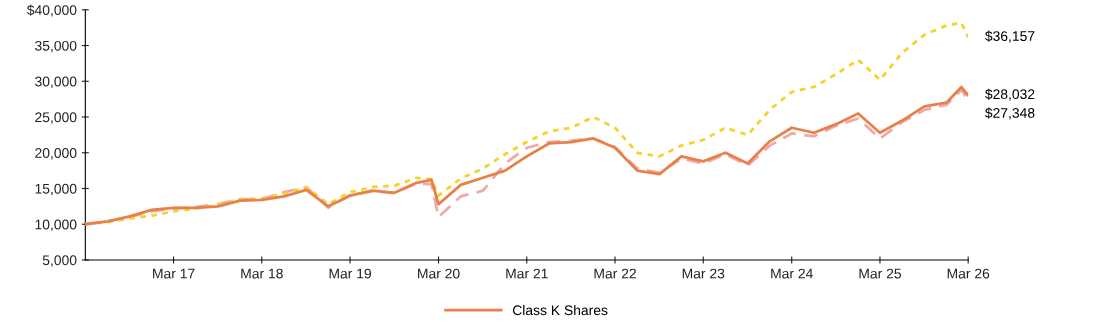 The height and width of the screenshot is (327, 1094). I want to click on y-tick-label: 30,000, so click(56, 82).